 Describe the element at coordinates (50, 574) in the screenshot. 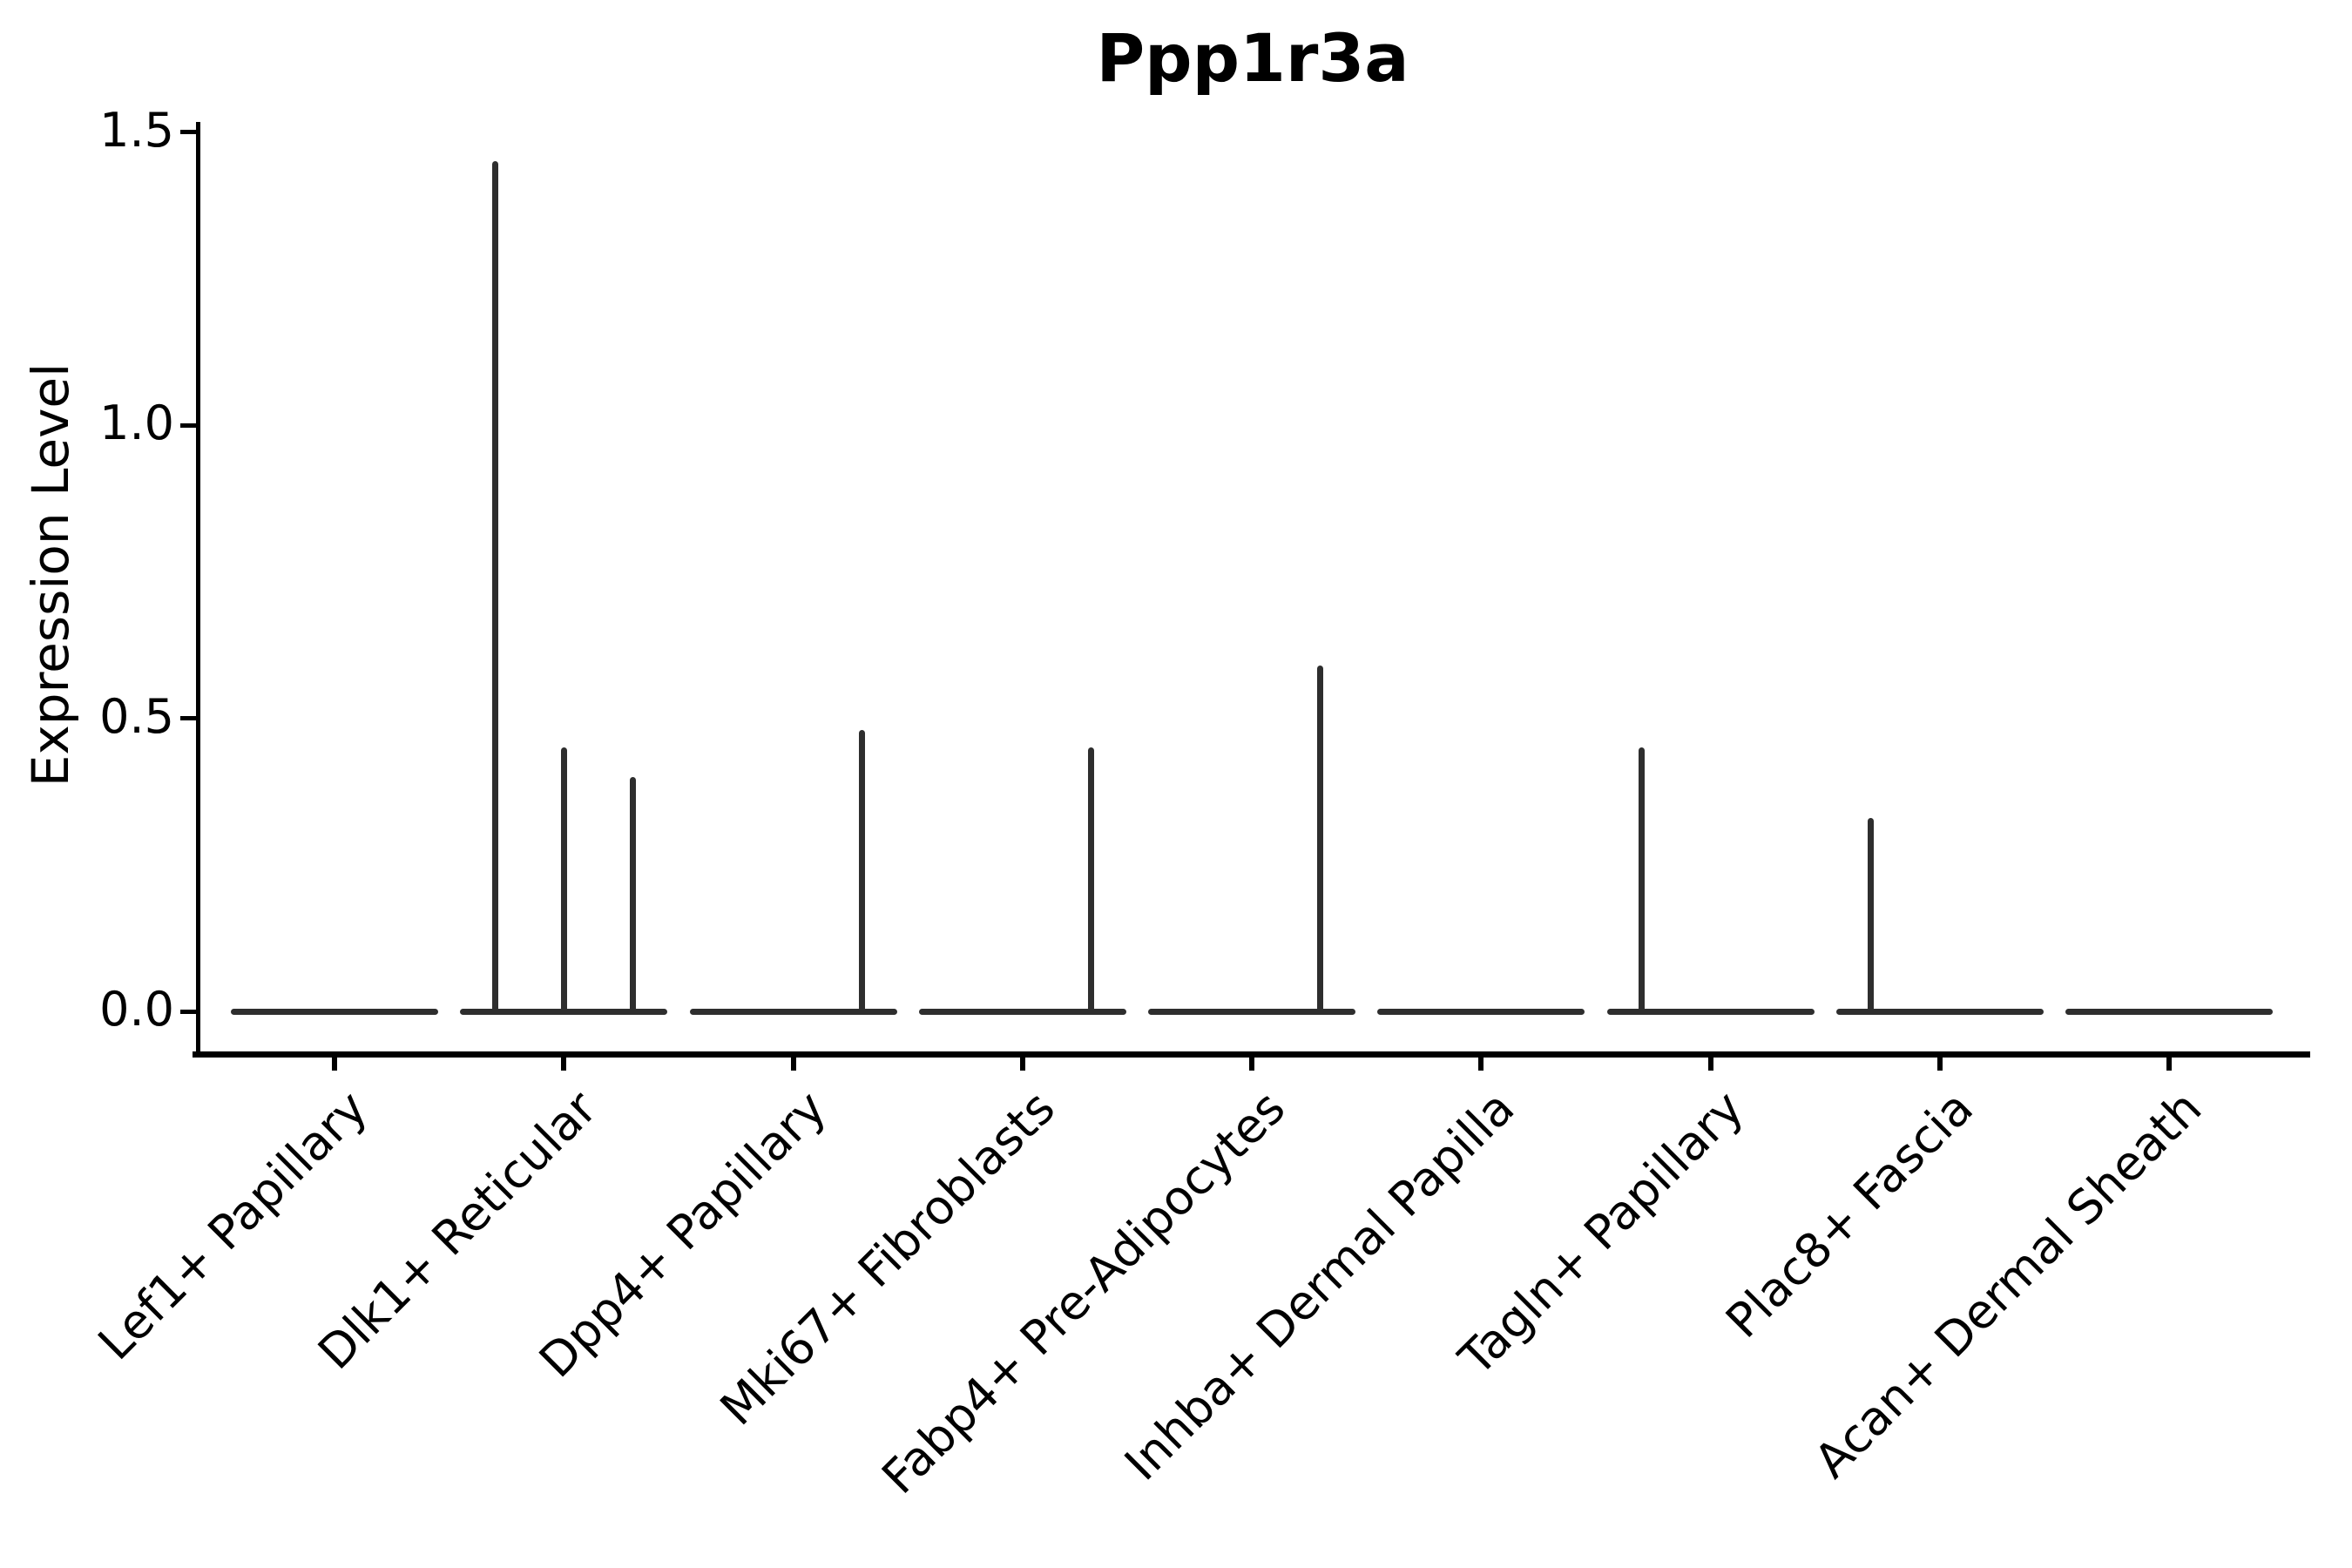

I see `y-axis-label: Expression Level` at that location.